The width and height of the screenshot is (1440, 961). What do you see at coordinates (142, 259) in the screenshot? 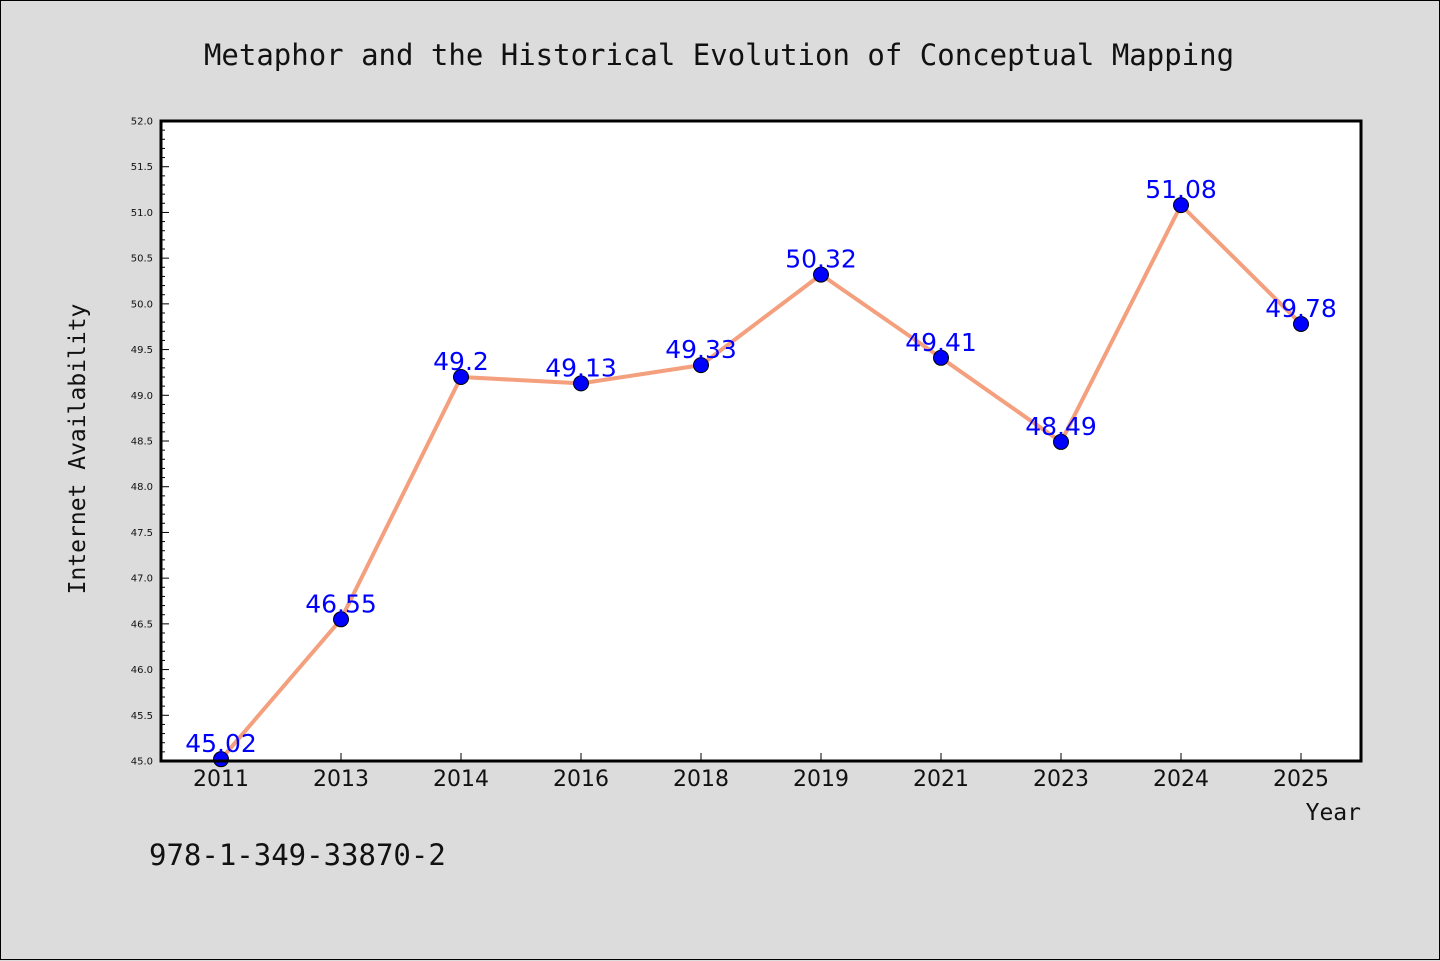
I see `y-tick-label: 50.5` at bounding box center [142, 259].